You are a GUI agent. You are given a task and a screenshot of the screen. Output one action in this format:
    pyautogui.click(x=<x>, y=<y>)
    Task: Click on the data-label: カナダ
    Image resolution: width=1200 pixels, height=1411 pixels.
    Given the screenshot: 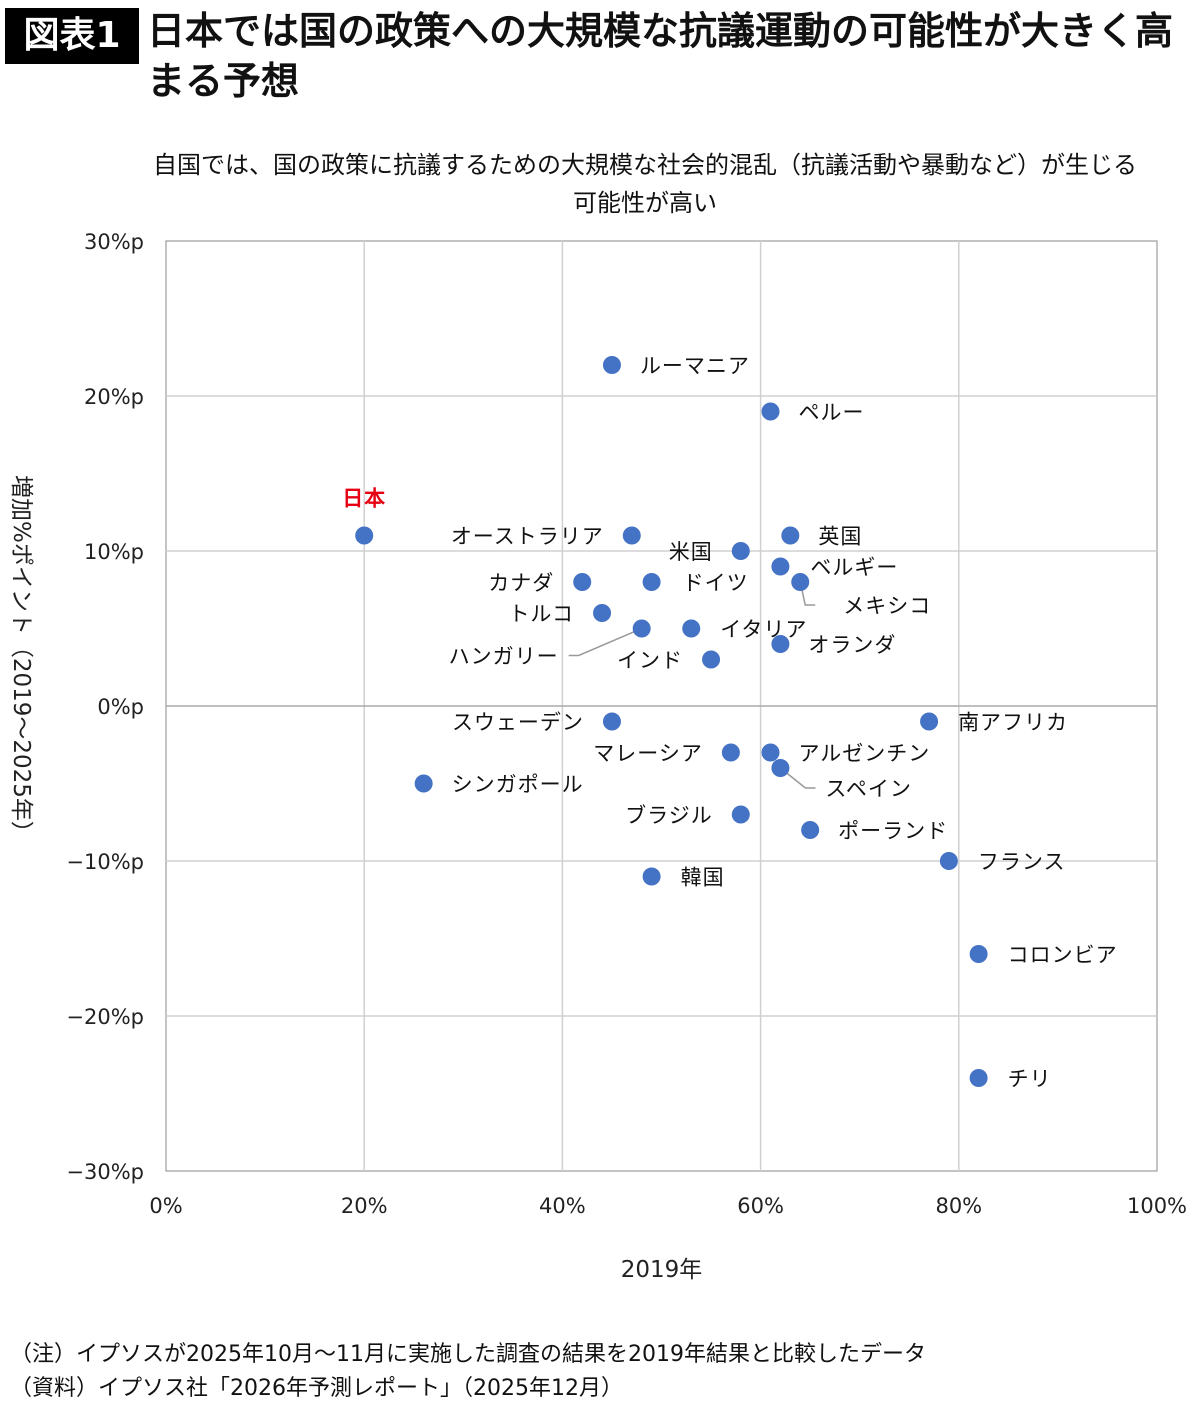 What is the action you would take?
    pyautogui.click(x=521, y=583)
    